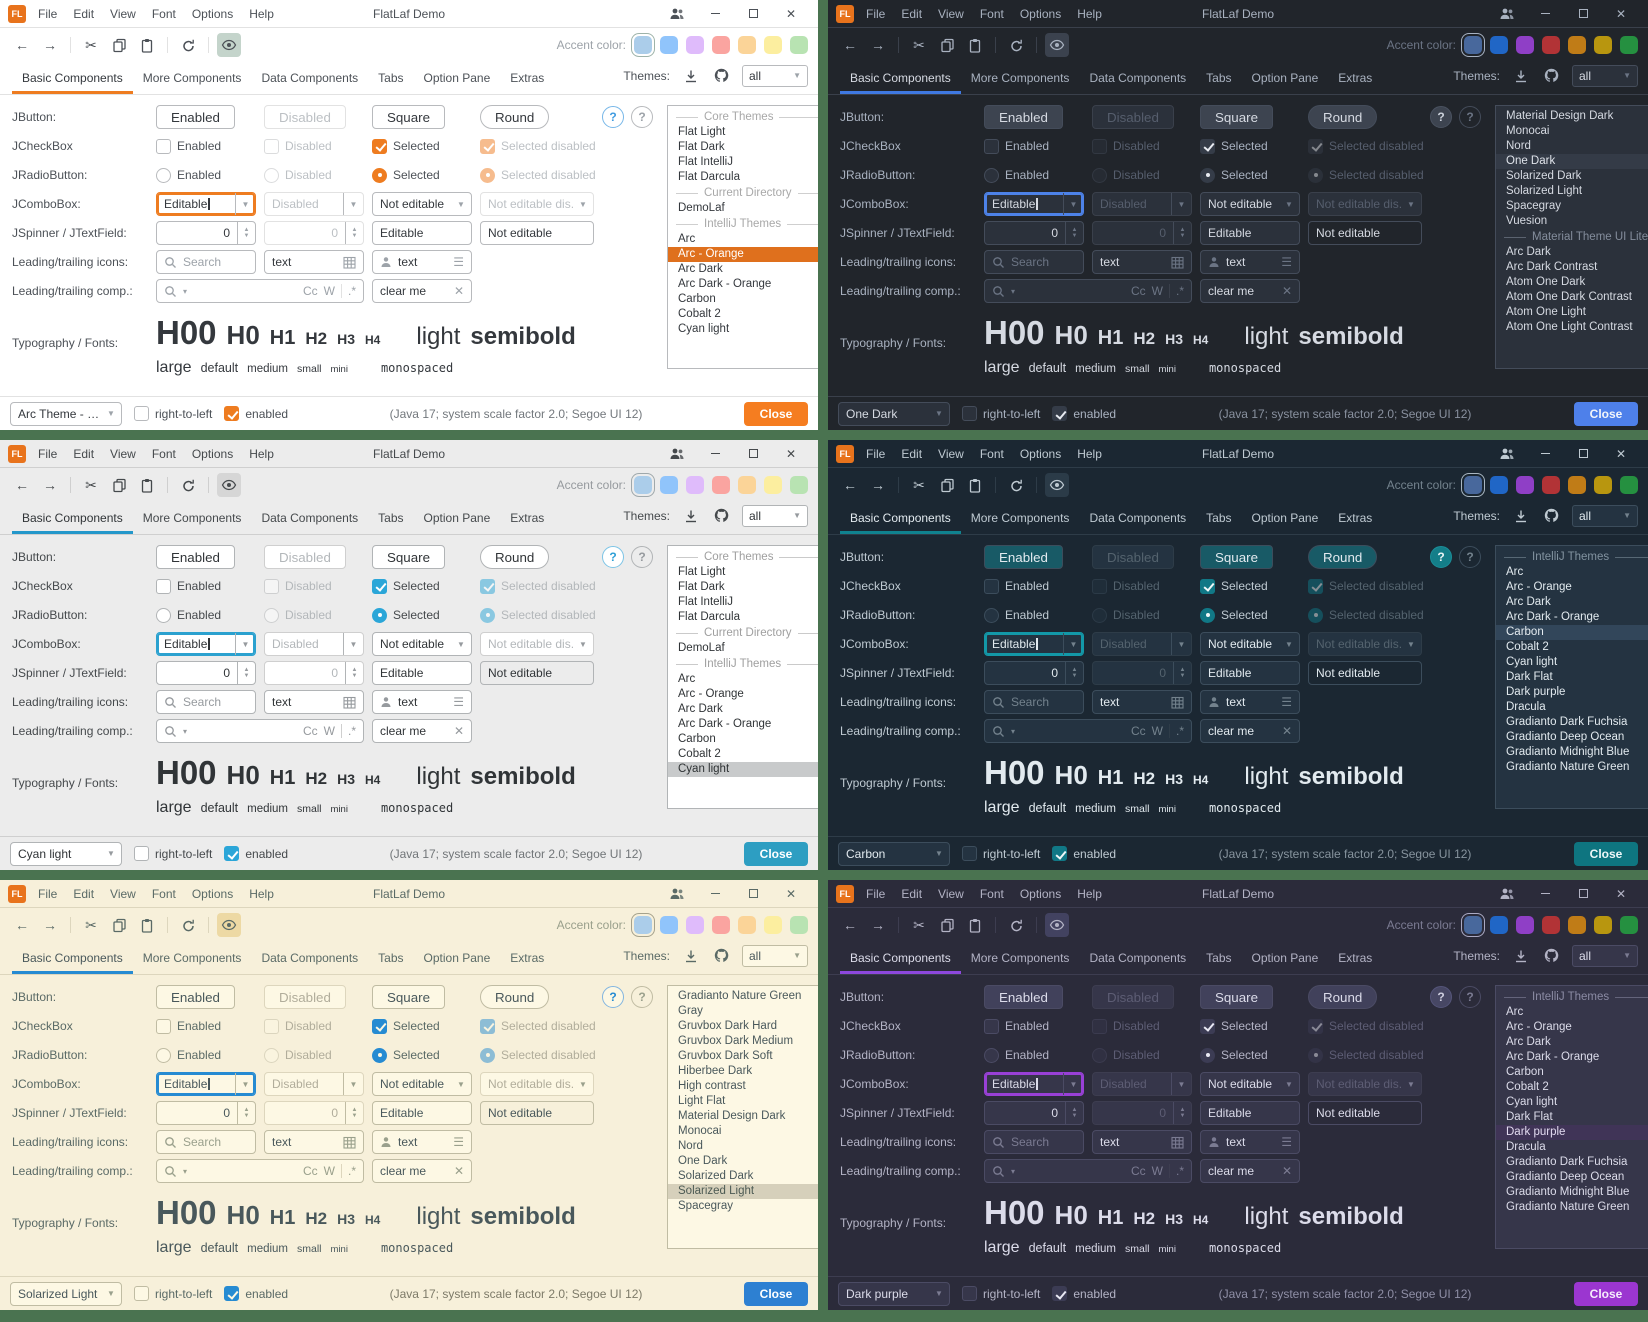 This screenshot has height=1322, width=1648. Describe the element at coordinates (1528, 131) in the screenshot. I see `theme-item-monocai: Monocai` at that location.